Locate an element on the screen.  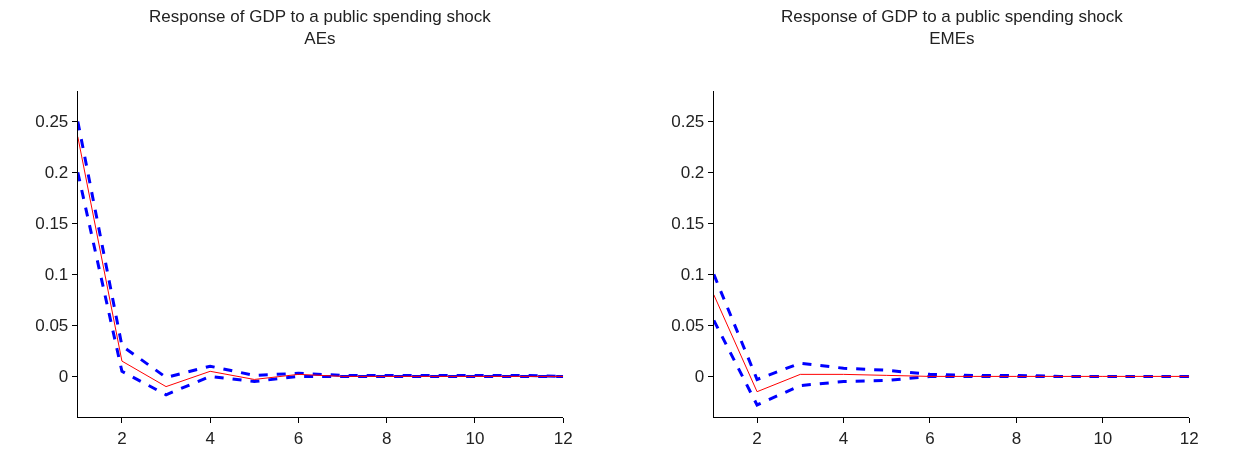
chart-title: Response of GDP to a public spending shock EMEs is located at coordinates (952, 28).